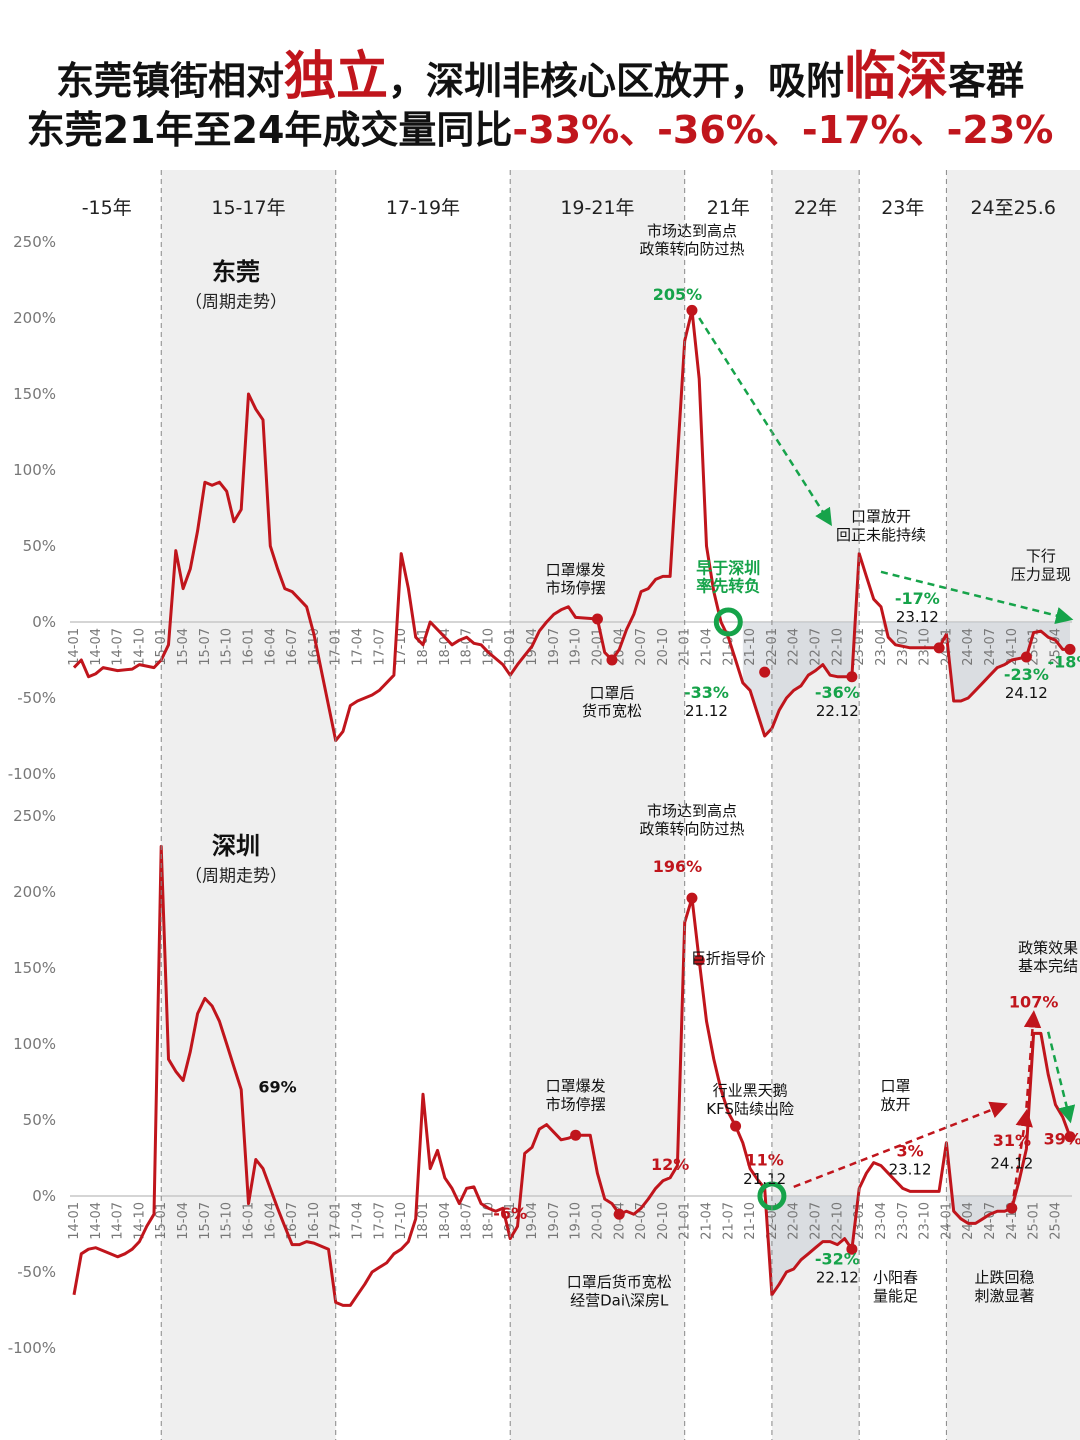 Image resolution: width=1080 pixels, height=1440 pixels. What do you see at coordinates (34, 470) in the screenshot?
I see `y-tick-label: 100%` at bounding box center [34, 470].